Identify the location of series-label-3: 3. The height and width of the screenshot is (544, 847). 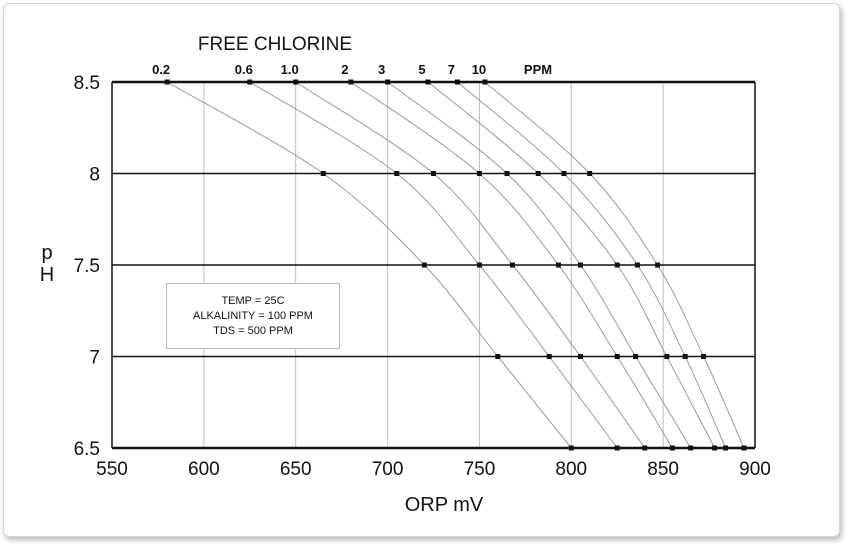
(381, 69).